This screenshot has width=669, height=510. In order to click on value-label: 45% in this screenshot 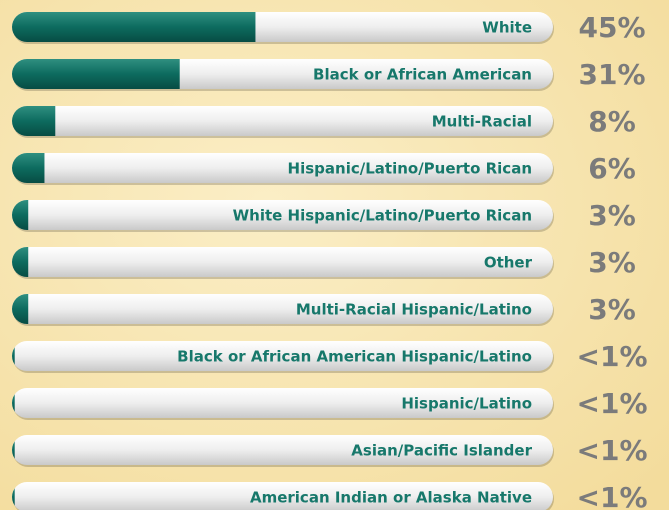, I will do `click(611, 27)`.